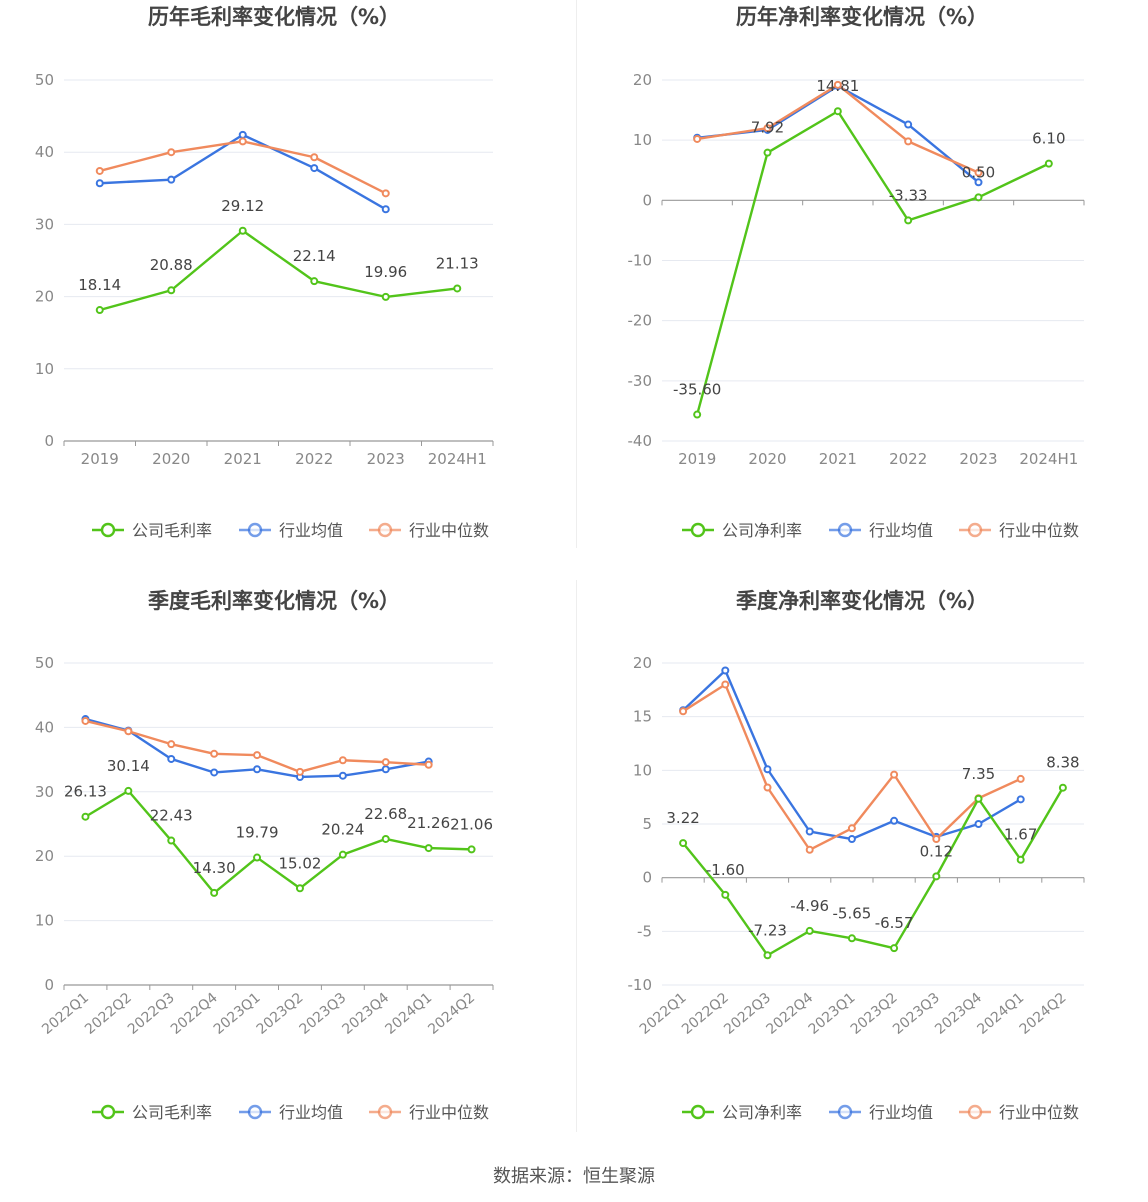  I want to click on y-tick-label: -5, so click(644, 931).